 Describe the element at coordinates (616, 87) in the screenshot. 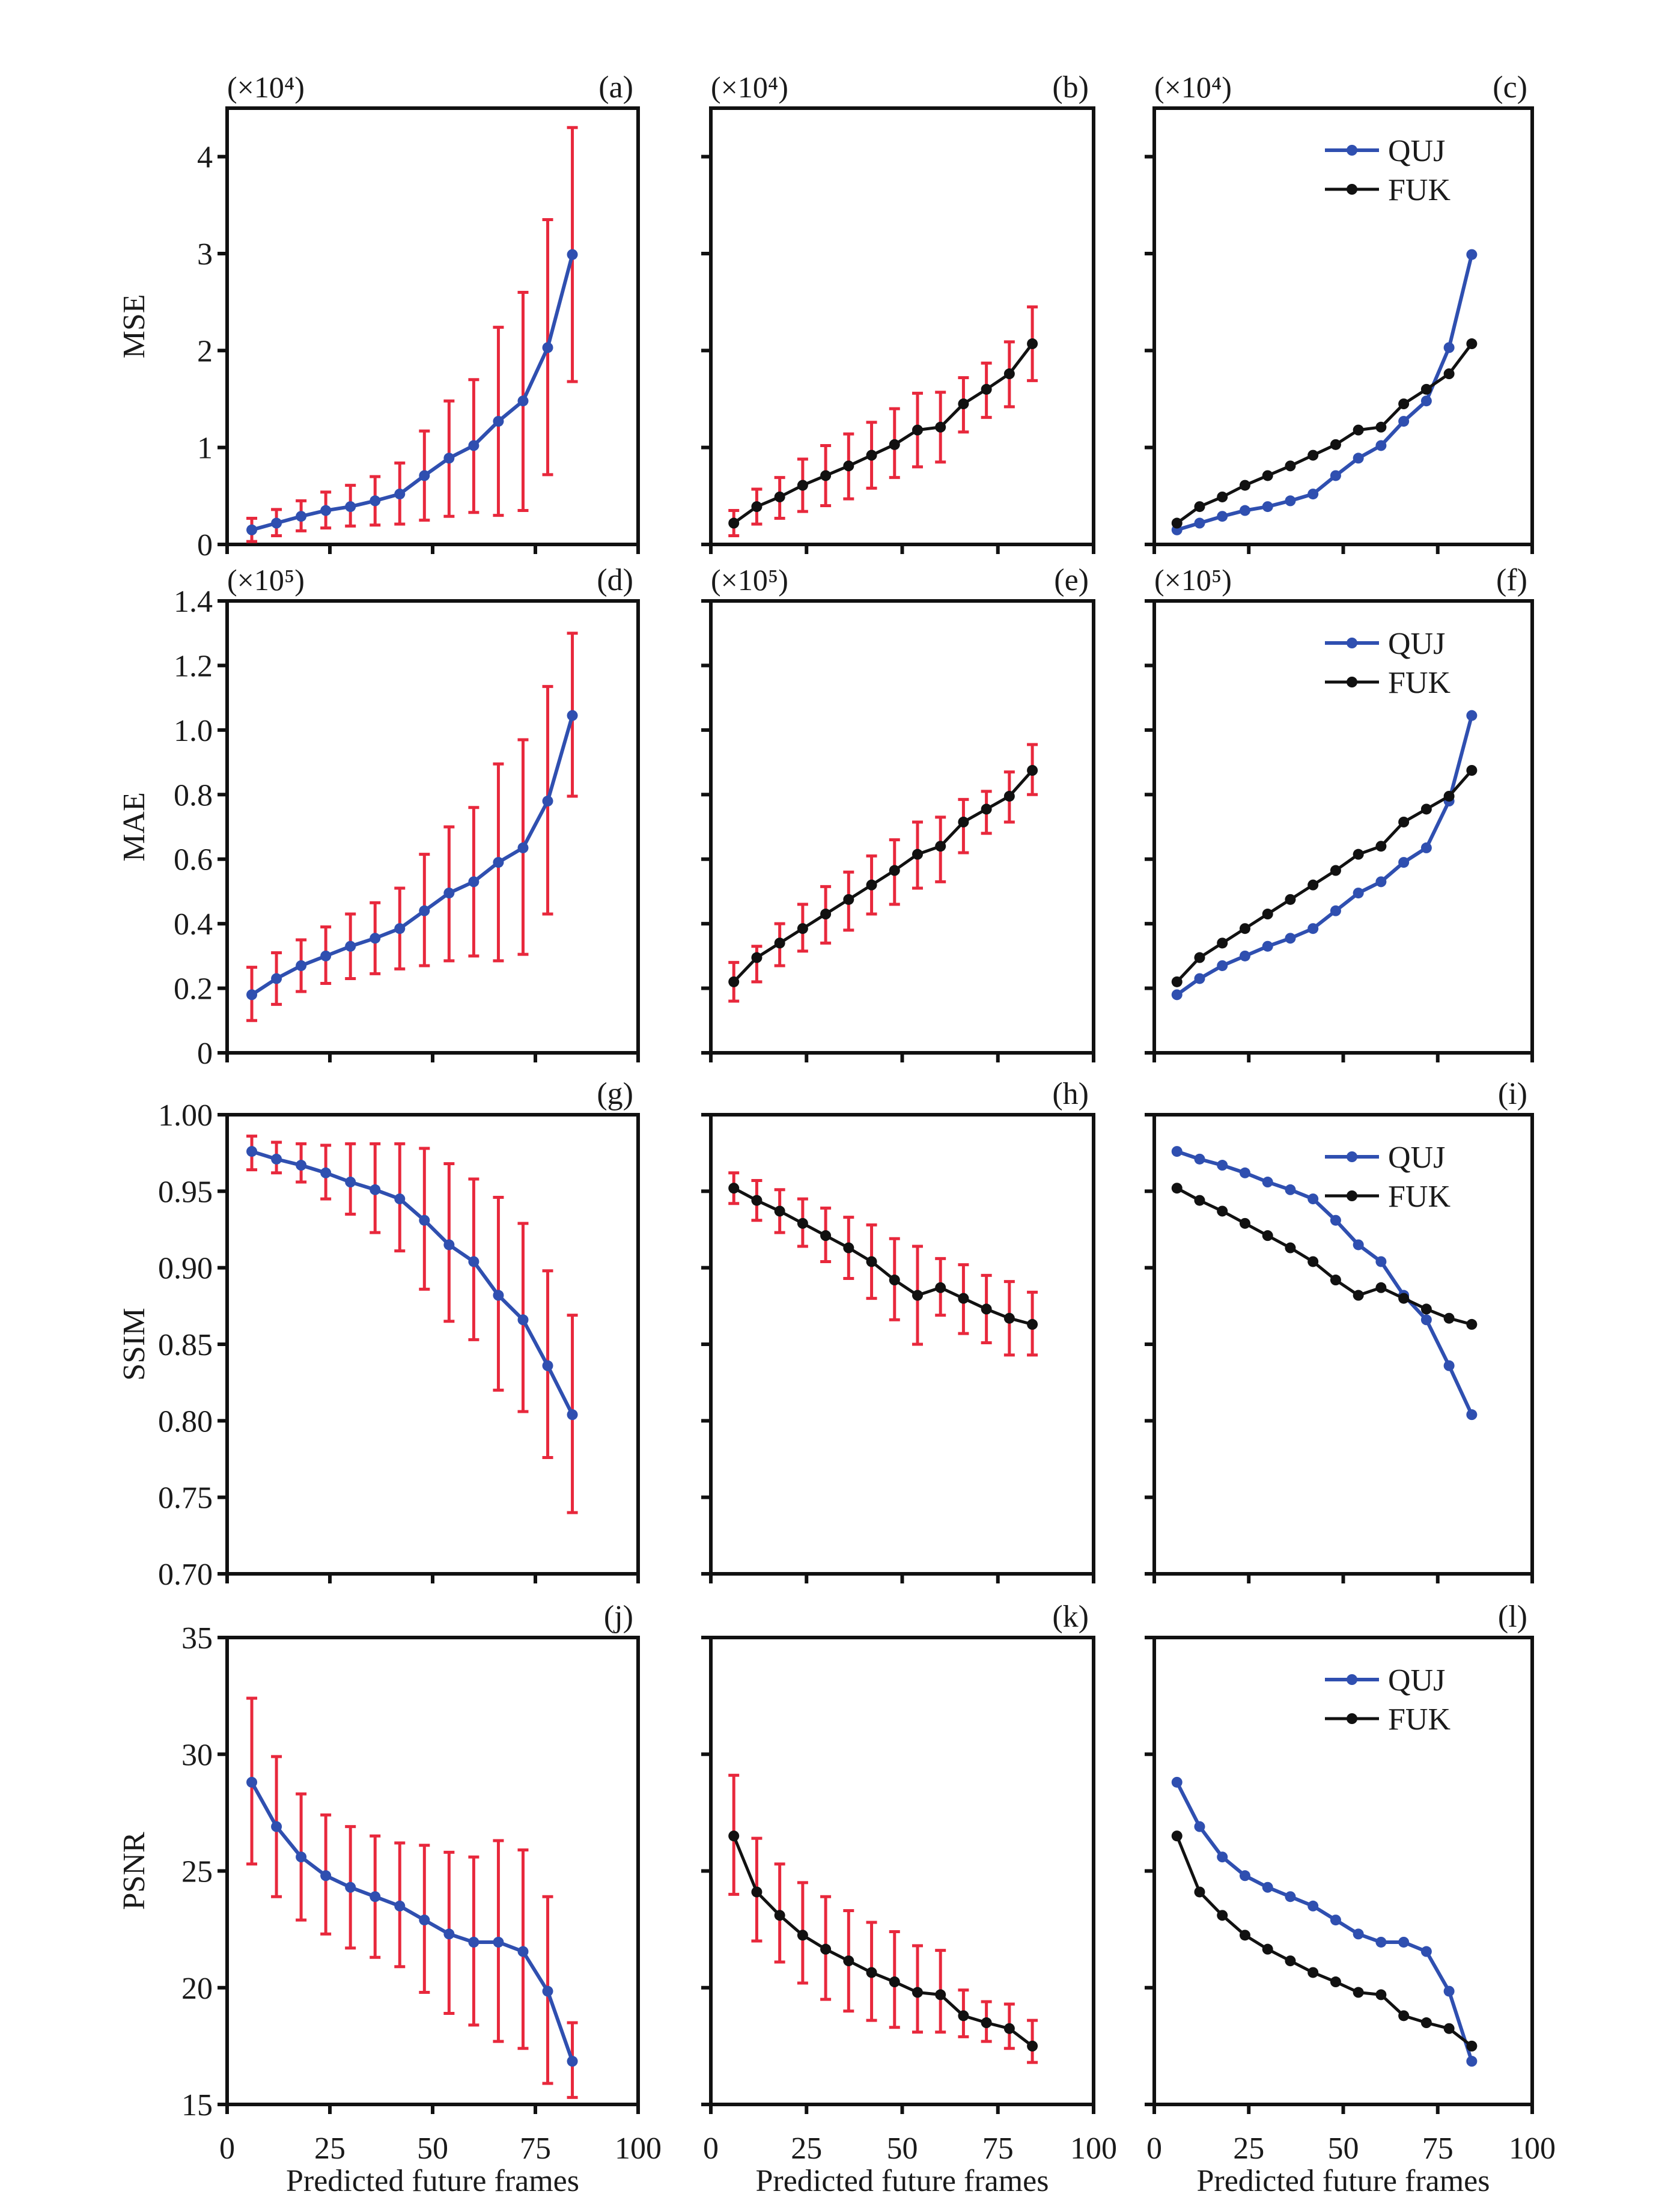

I see `panel-label: (a)` at that location.